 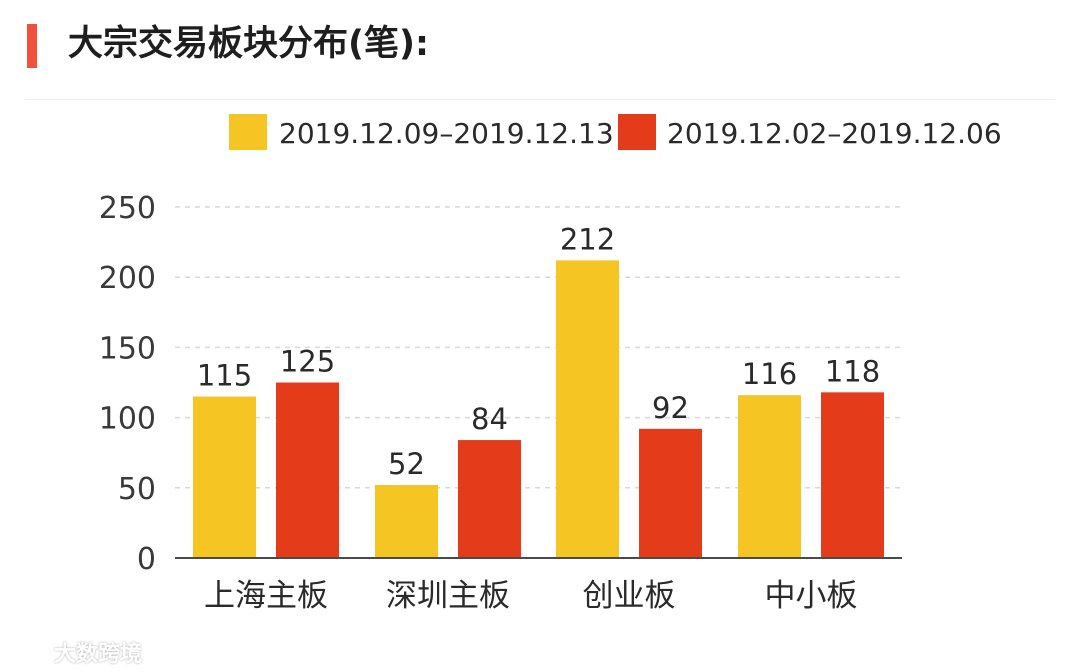 I want to click on x-tick-label: 中小板, so click(x=811, y=596).